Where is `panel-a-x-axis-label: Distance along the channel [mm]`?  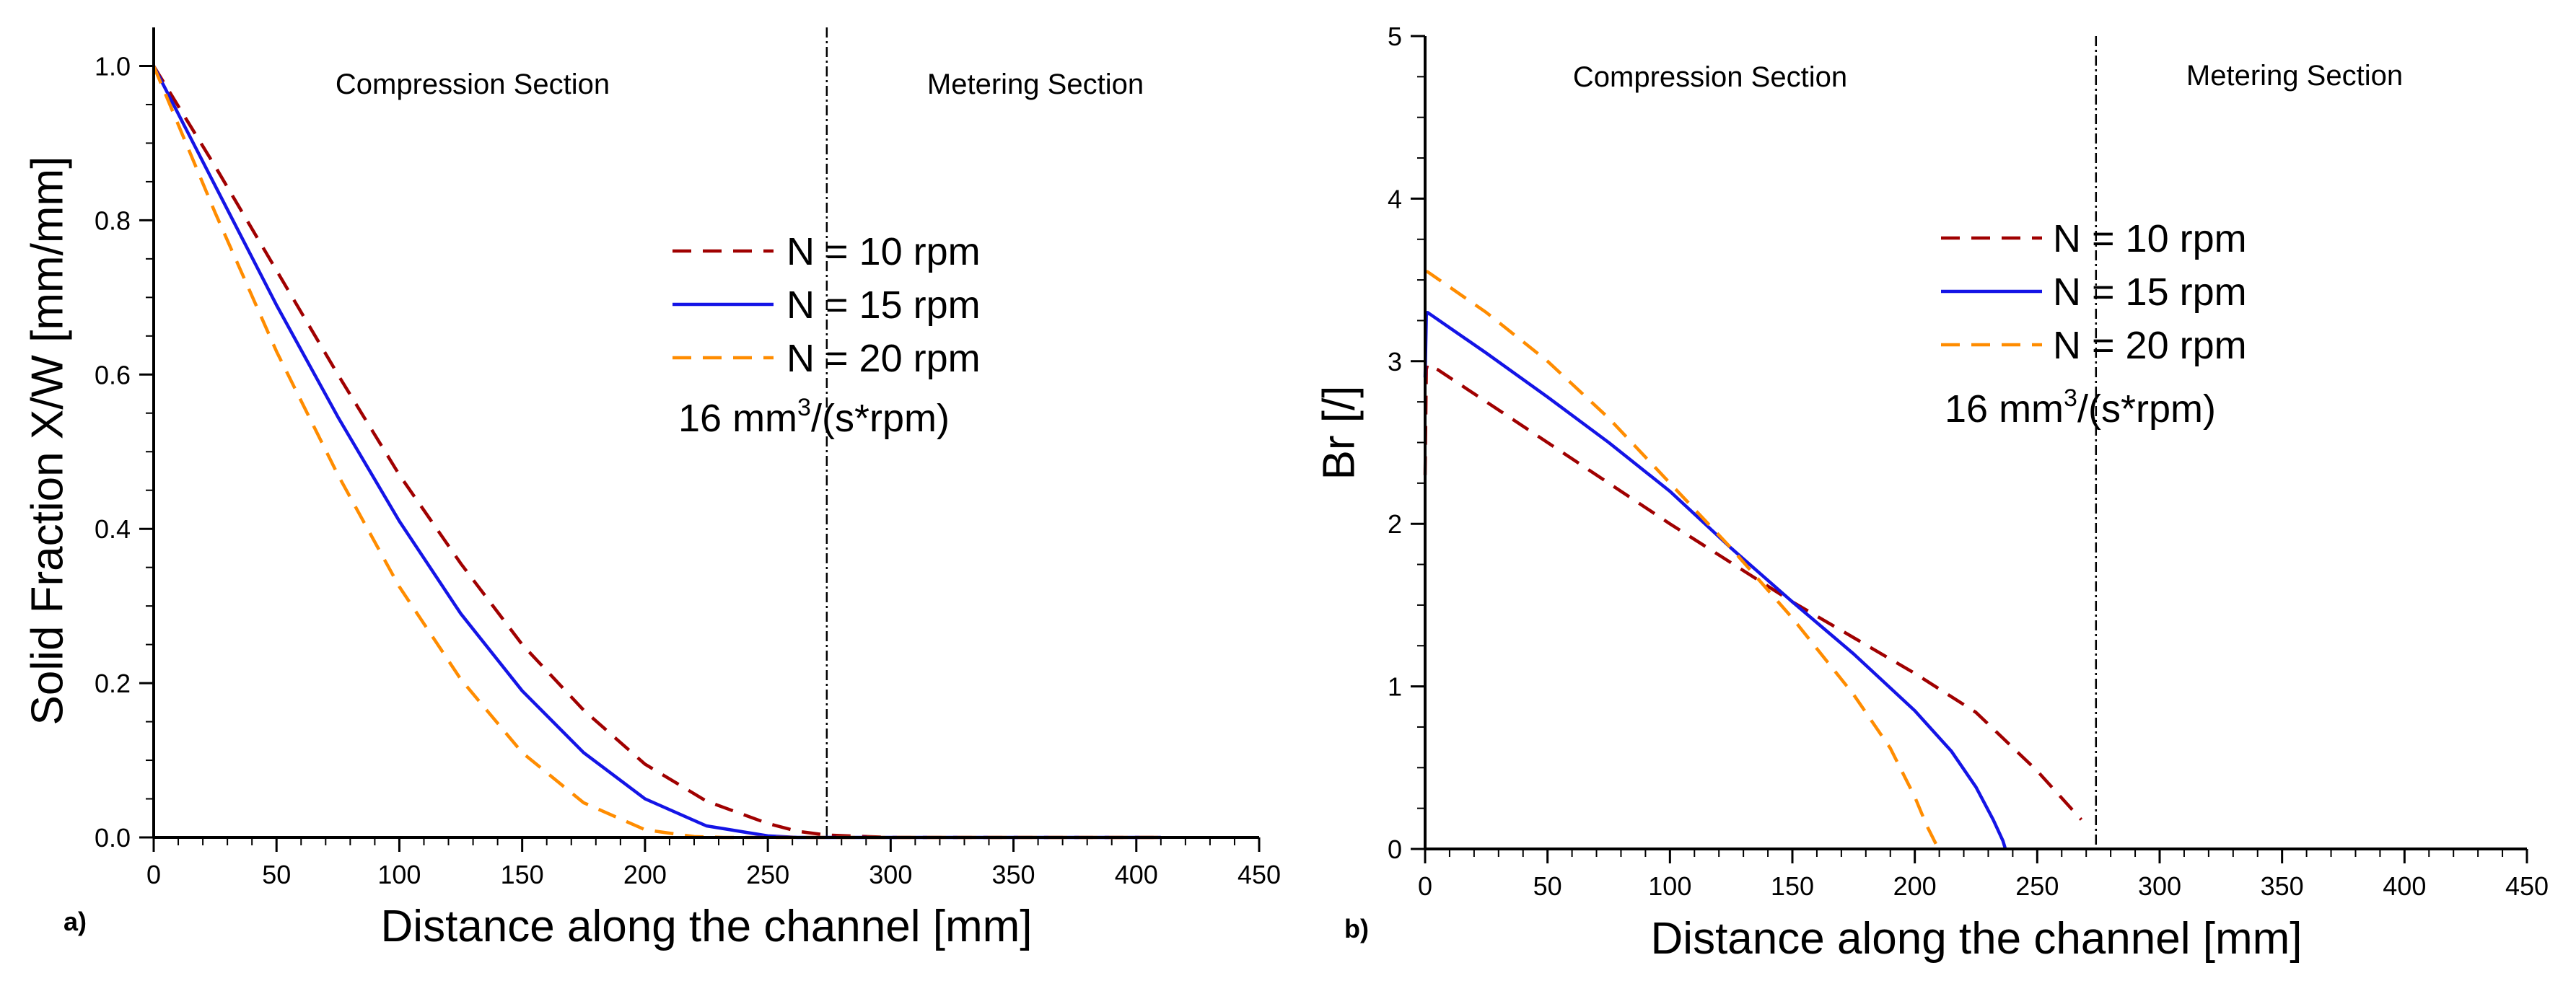 panel-a-x-axis-label: Distance along the channel [mm] is located at coordinates (707, 926).